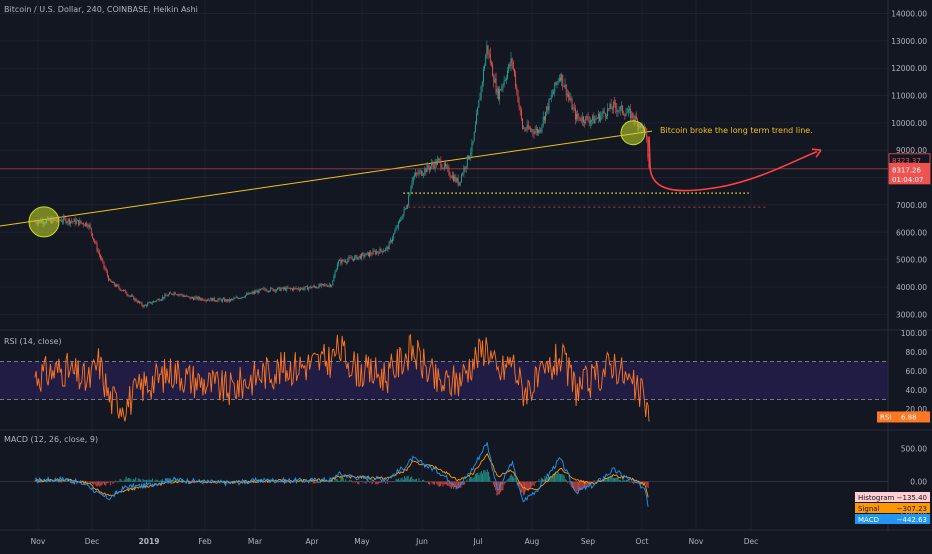  What do you see at coordinates (149, 541) in the screenshot?
I see `time-tick-label: 2019` at bounding box center [149, 541].